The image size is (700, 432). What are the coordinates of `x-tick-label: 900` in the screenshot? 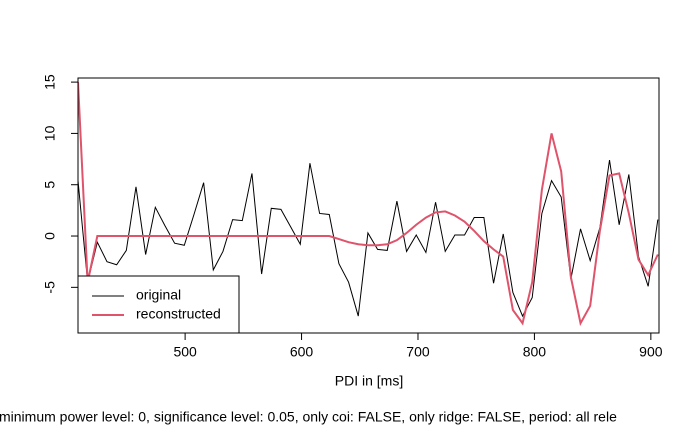 It's located at (651, 352).